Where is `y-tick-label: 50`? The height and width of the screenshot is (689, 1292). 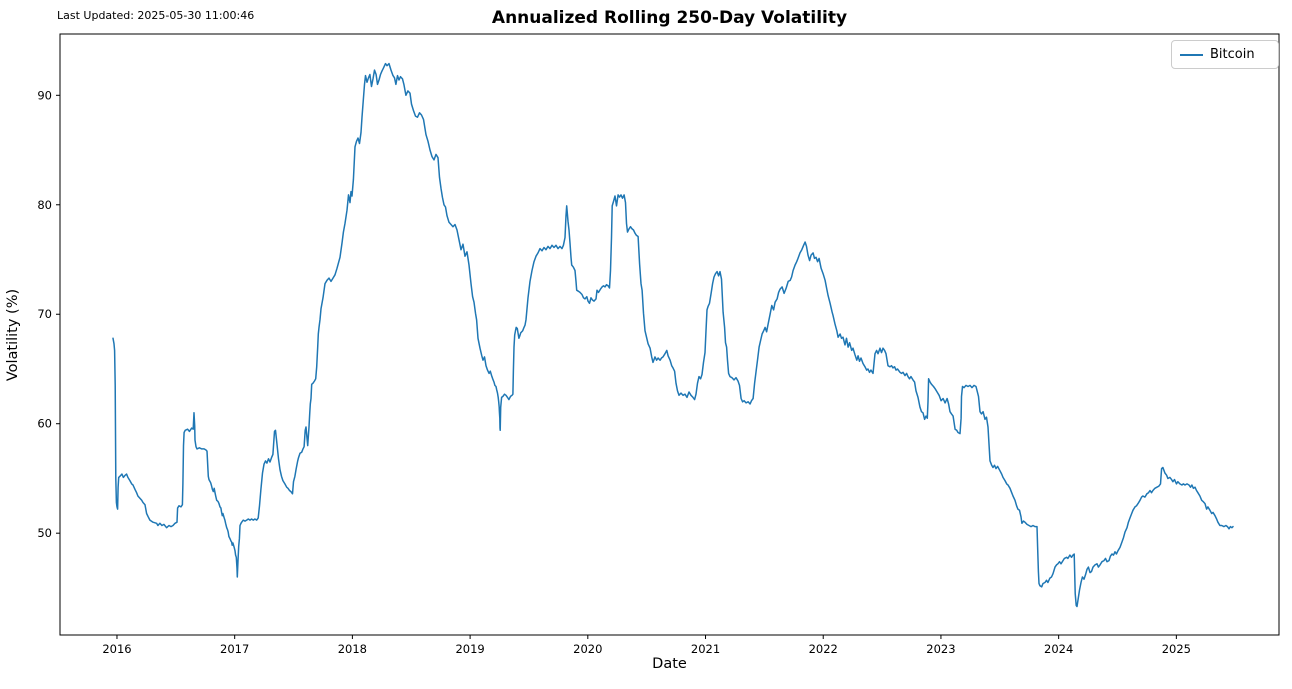 y-tick-label: 50 is located at coordinates (44, 533).